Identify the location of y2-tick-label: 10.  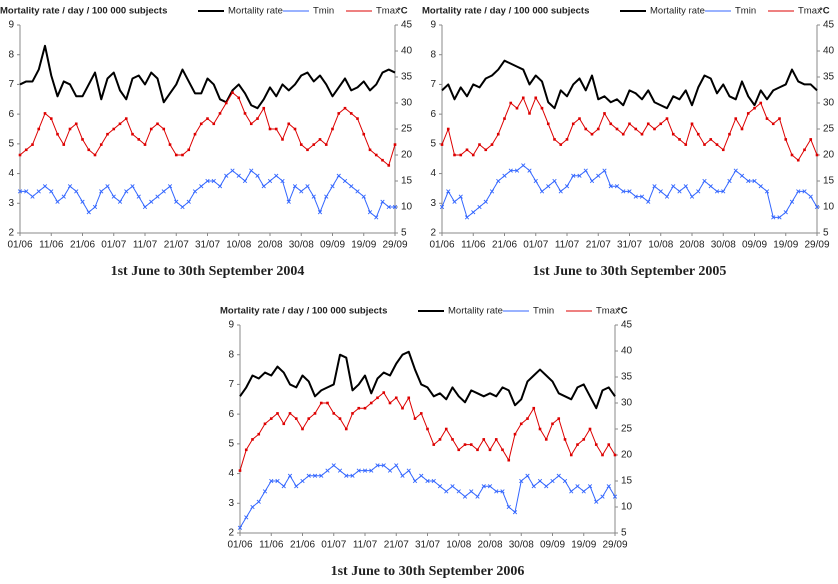
(829, 207).